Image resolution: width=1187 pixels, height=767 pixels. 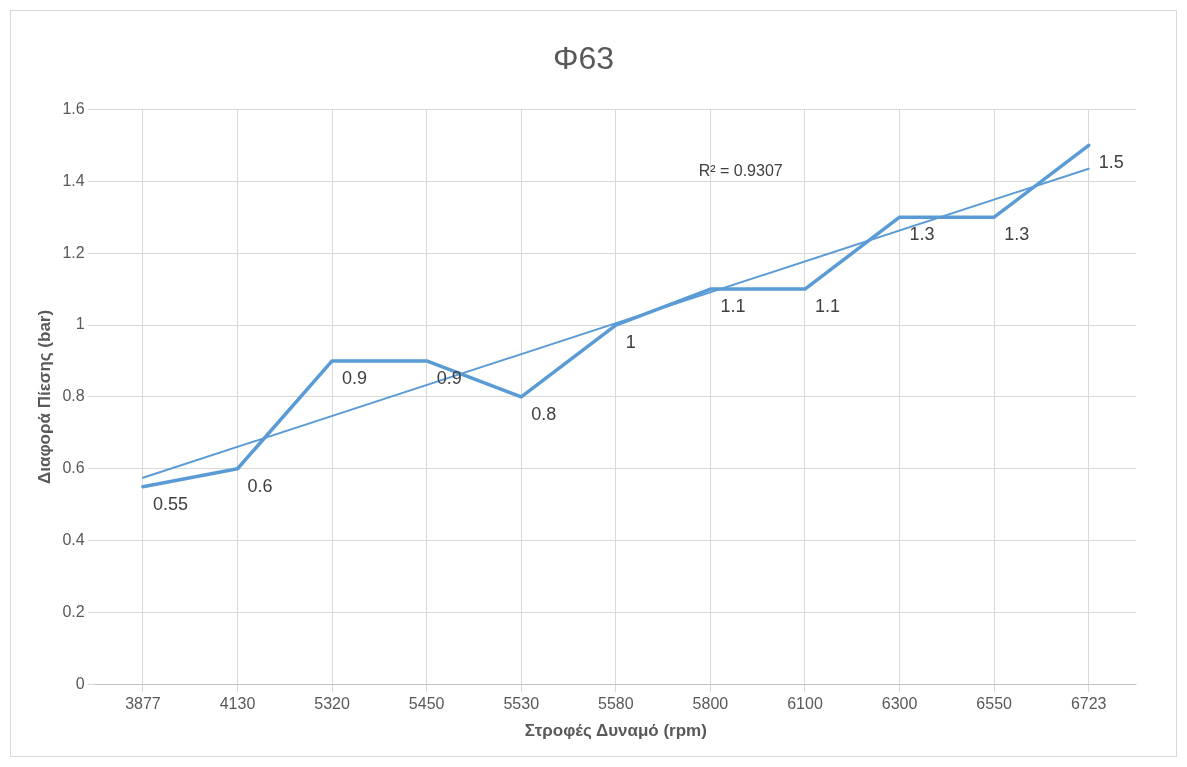 I want to click on x-tick-label: 5320, so click(x=332, y=704).